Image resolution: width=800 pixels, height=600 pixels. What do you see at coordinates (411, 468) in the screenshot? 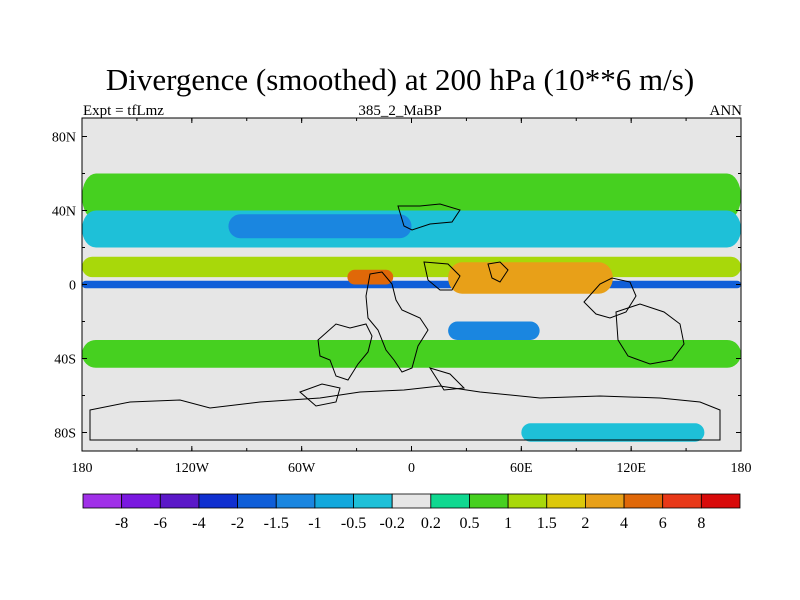
I see `lon-tick-label: 0` at bounding box center [411, 468].